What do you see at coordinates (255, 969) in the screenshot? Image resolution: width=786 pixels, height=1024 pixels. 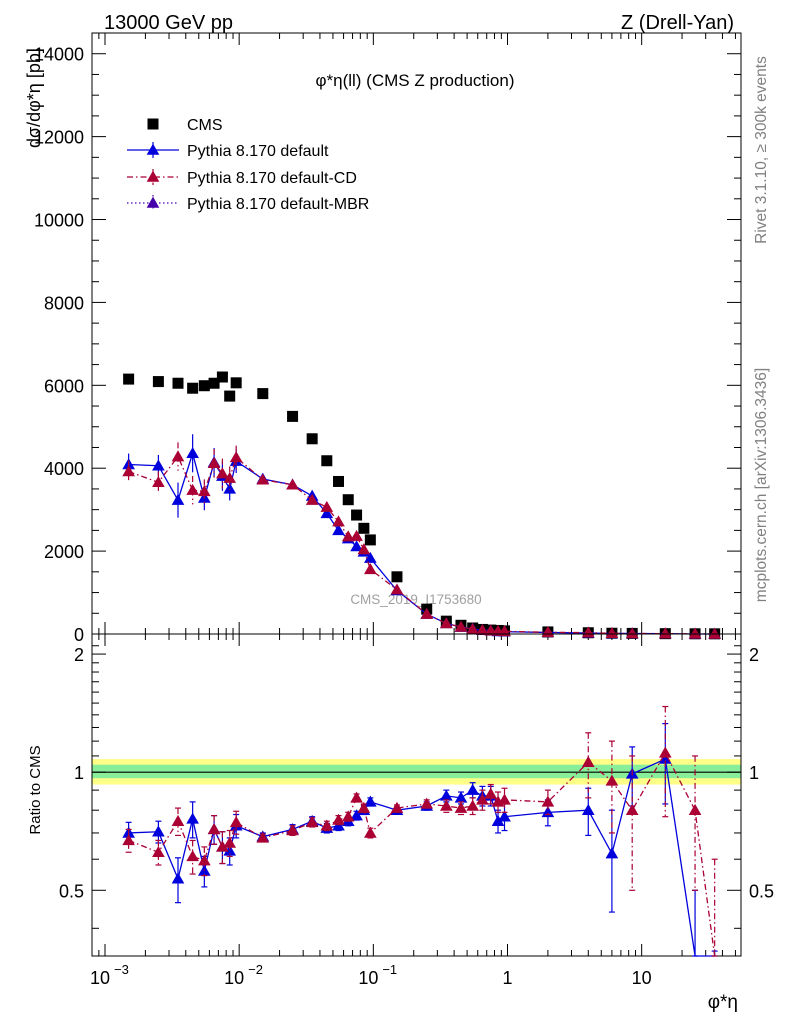 I see `x-tick-label-exp: −2` at bounding box center [255, 969].